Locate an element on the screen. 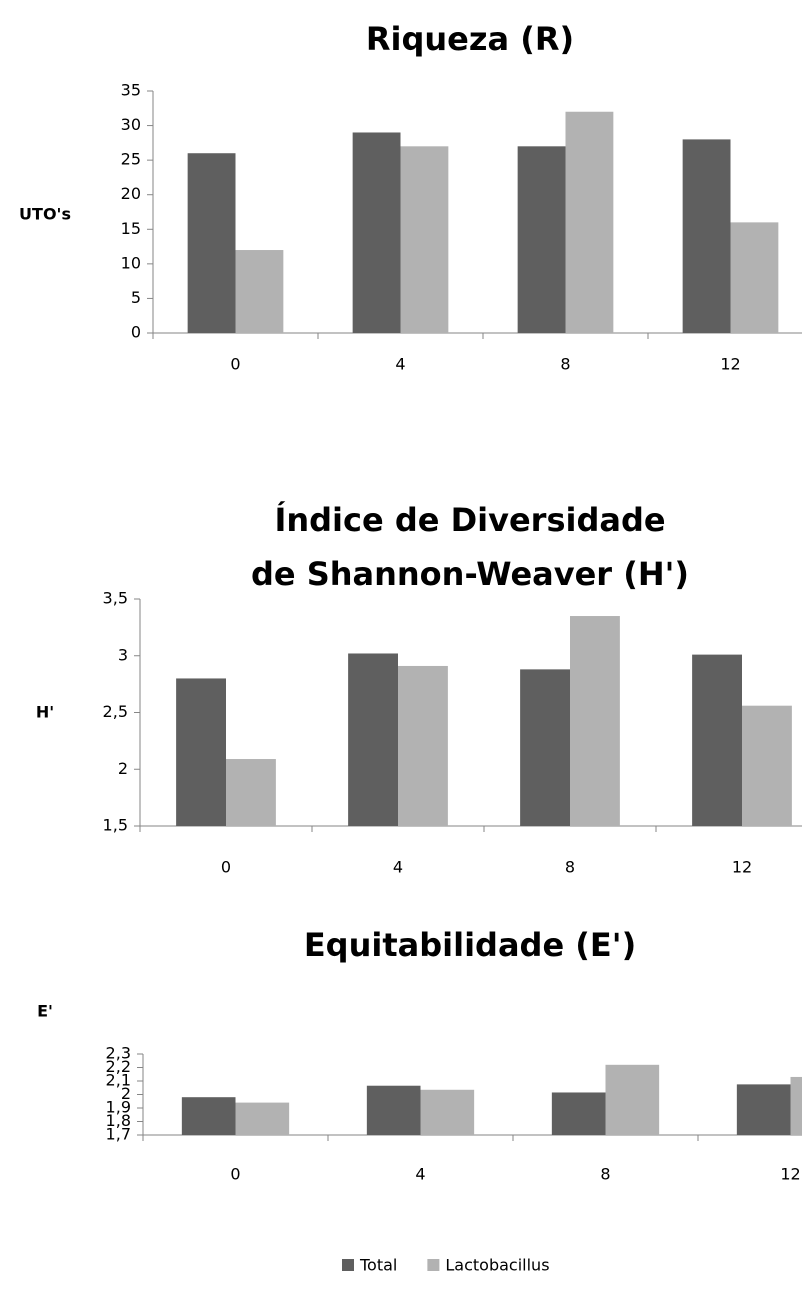  y-tick-label: 20 is located at coordinates (131, 193).